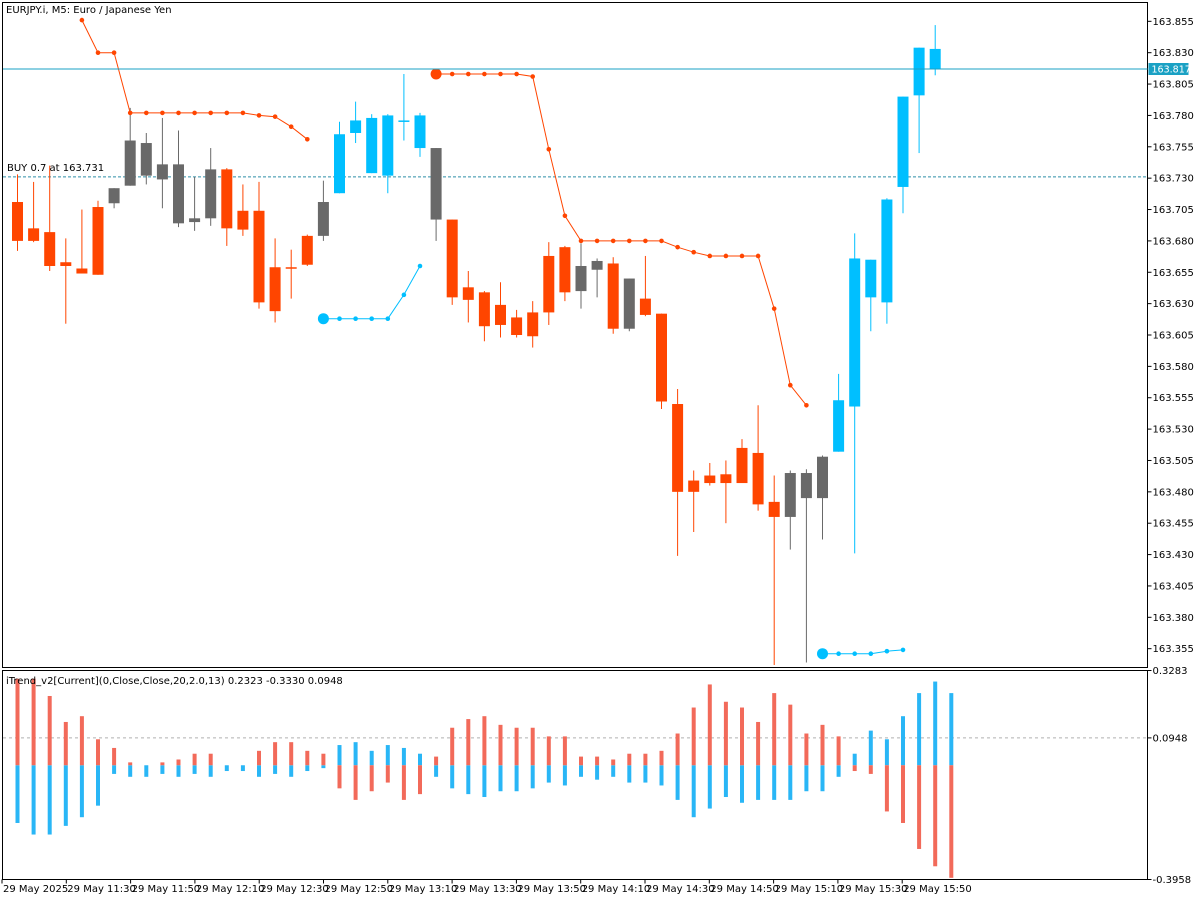  I want to click on price-tick-label: 163.405, so click(1173, 586).